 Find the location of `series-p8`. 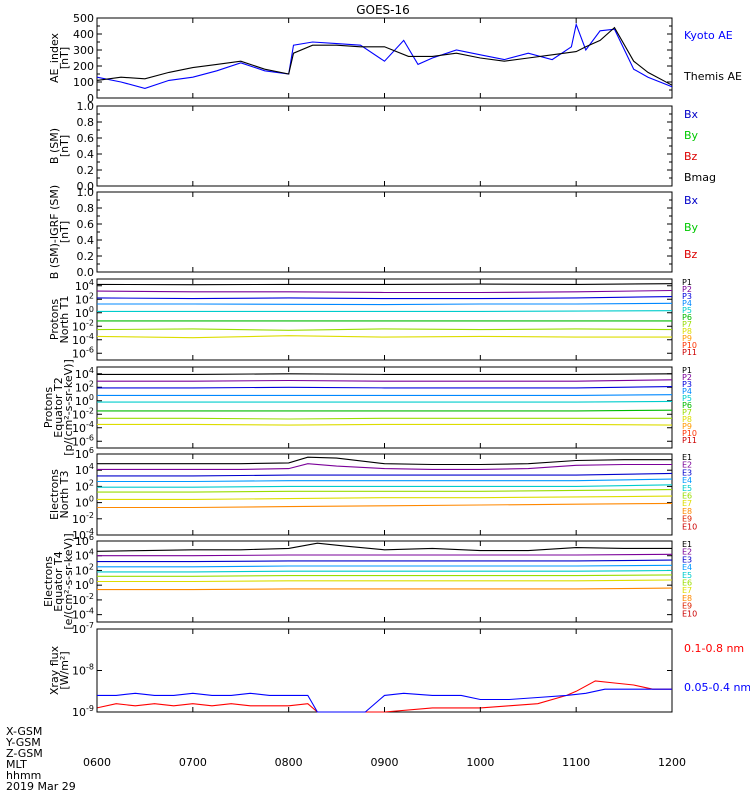

series-p8 is located at coordinates (385, 424).